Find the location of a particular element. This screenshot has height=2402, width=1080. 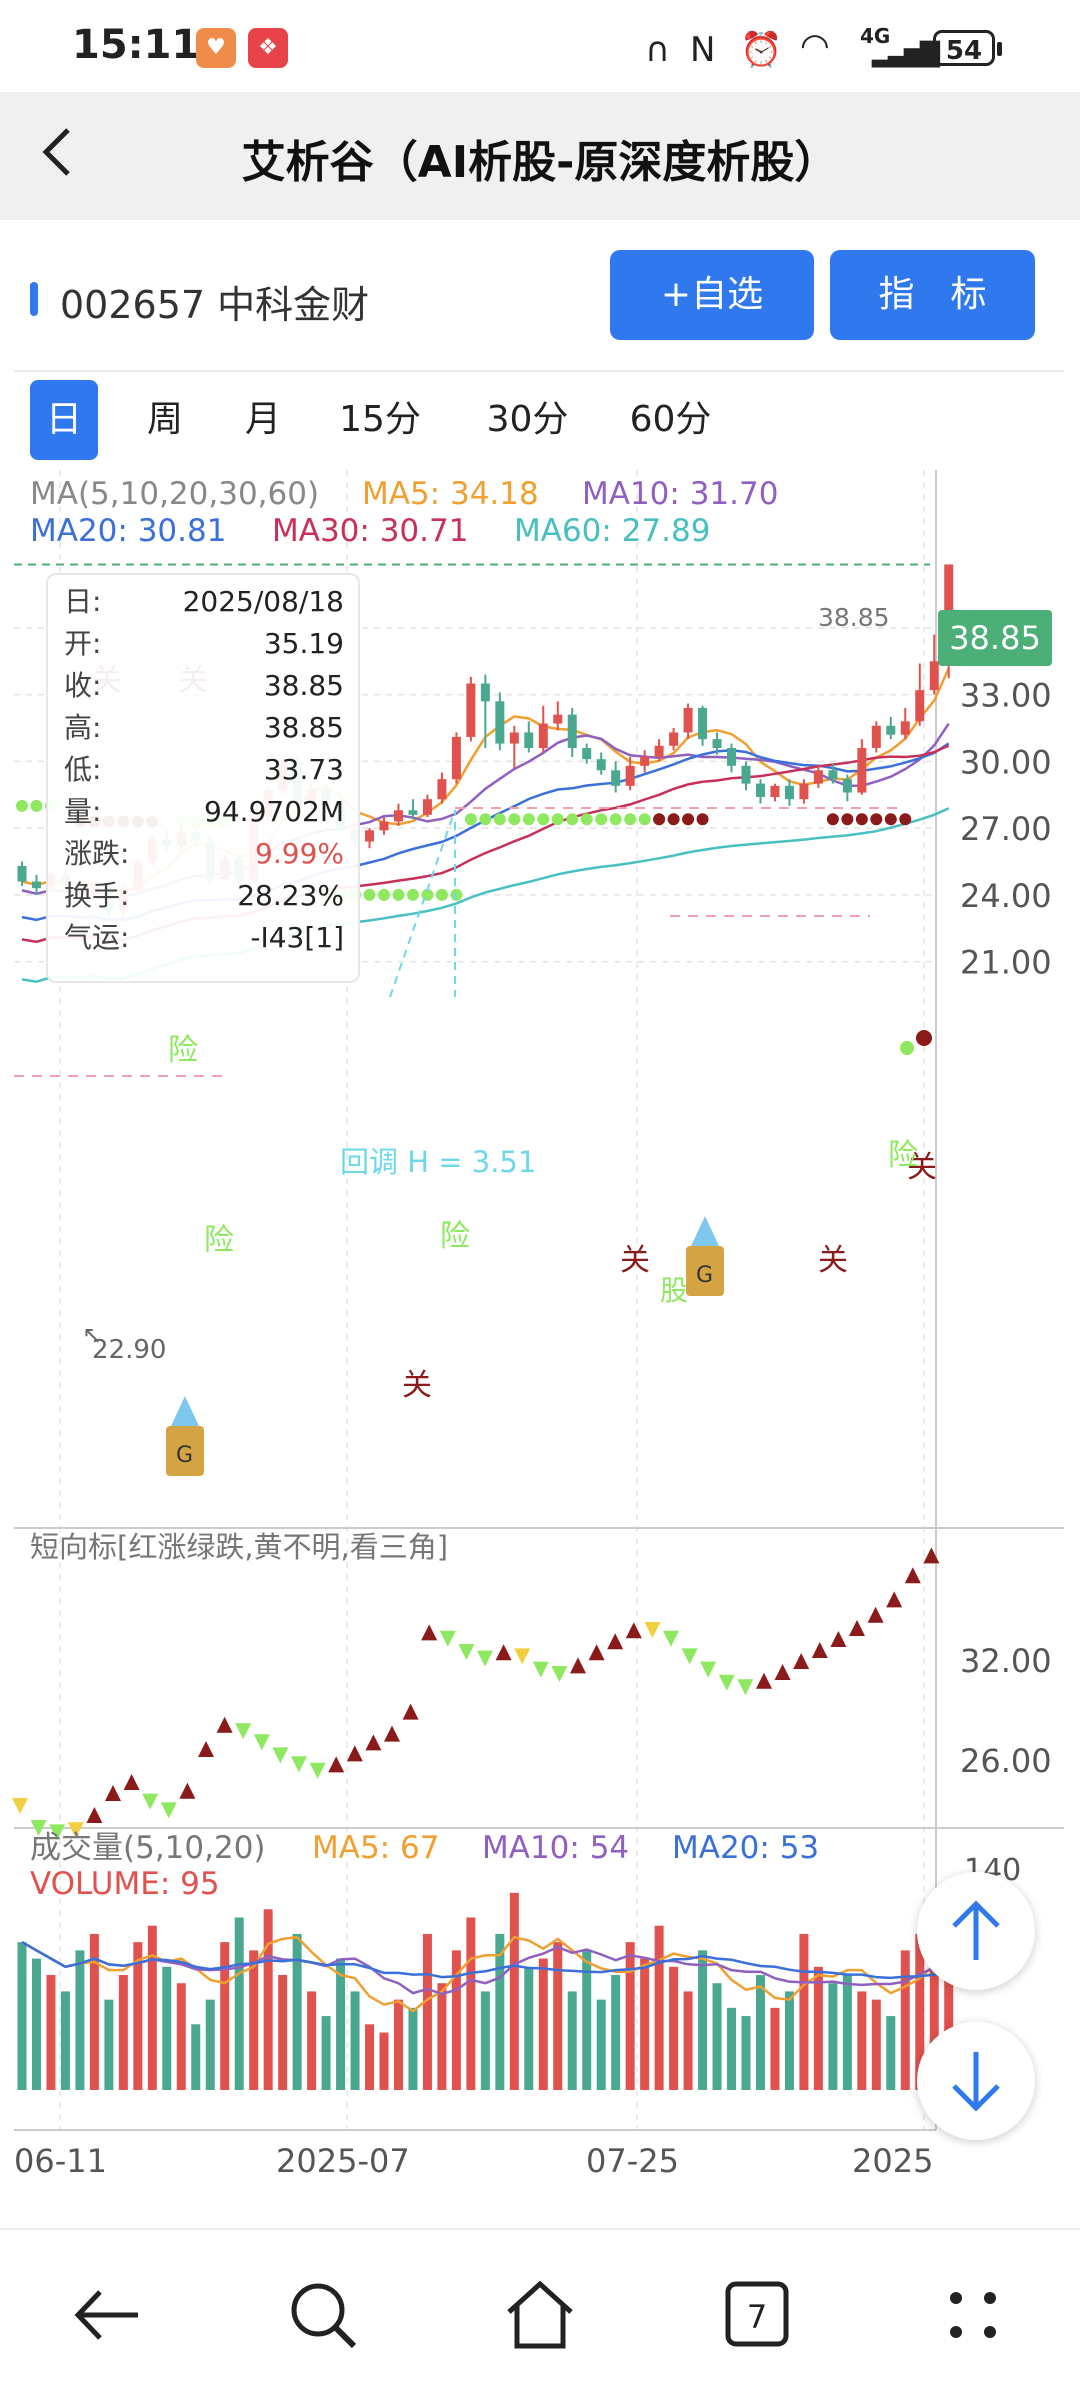

wave-label: 回调 H = 3.51 is located at coordinates (438, 1162).